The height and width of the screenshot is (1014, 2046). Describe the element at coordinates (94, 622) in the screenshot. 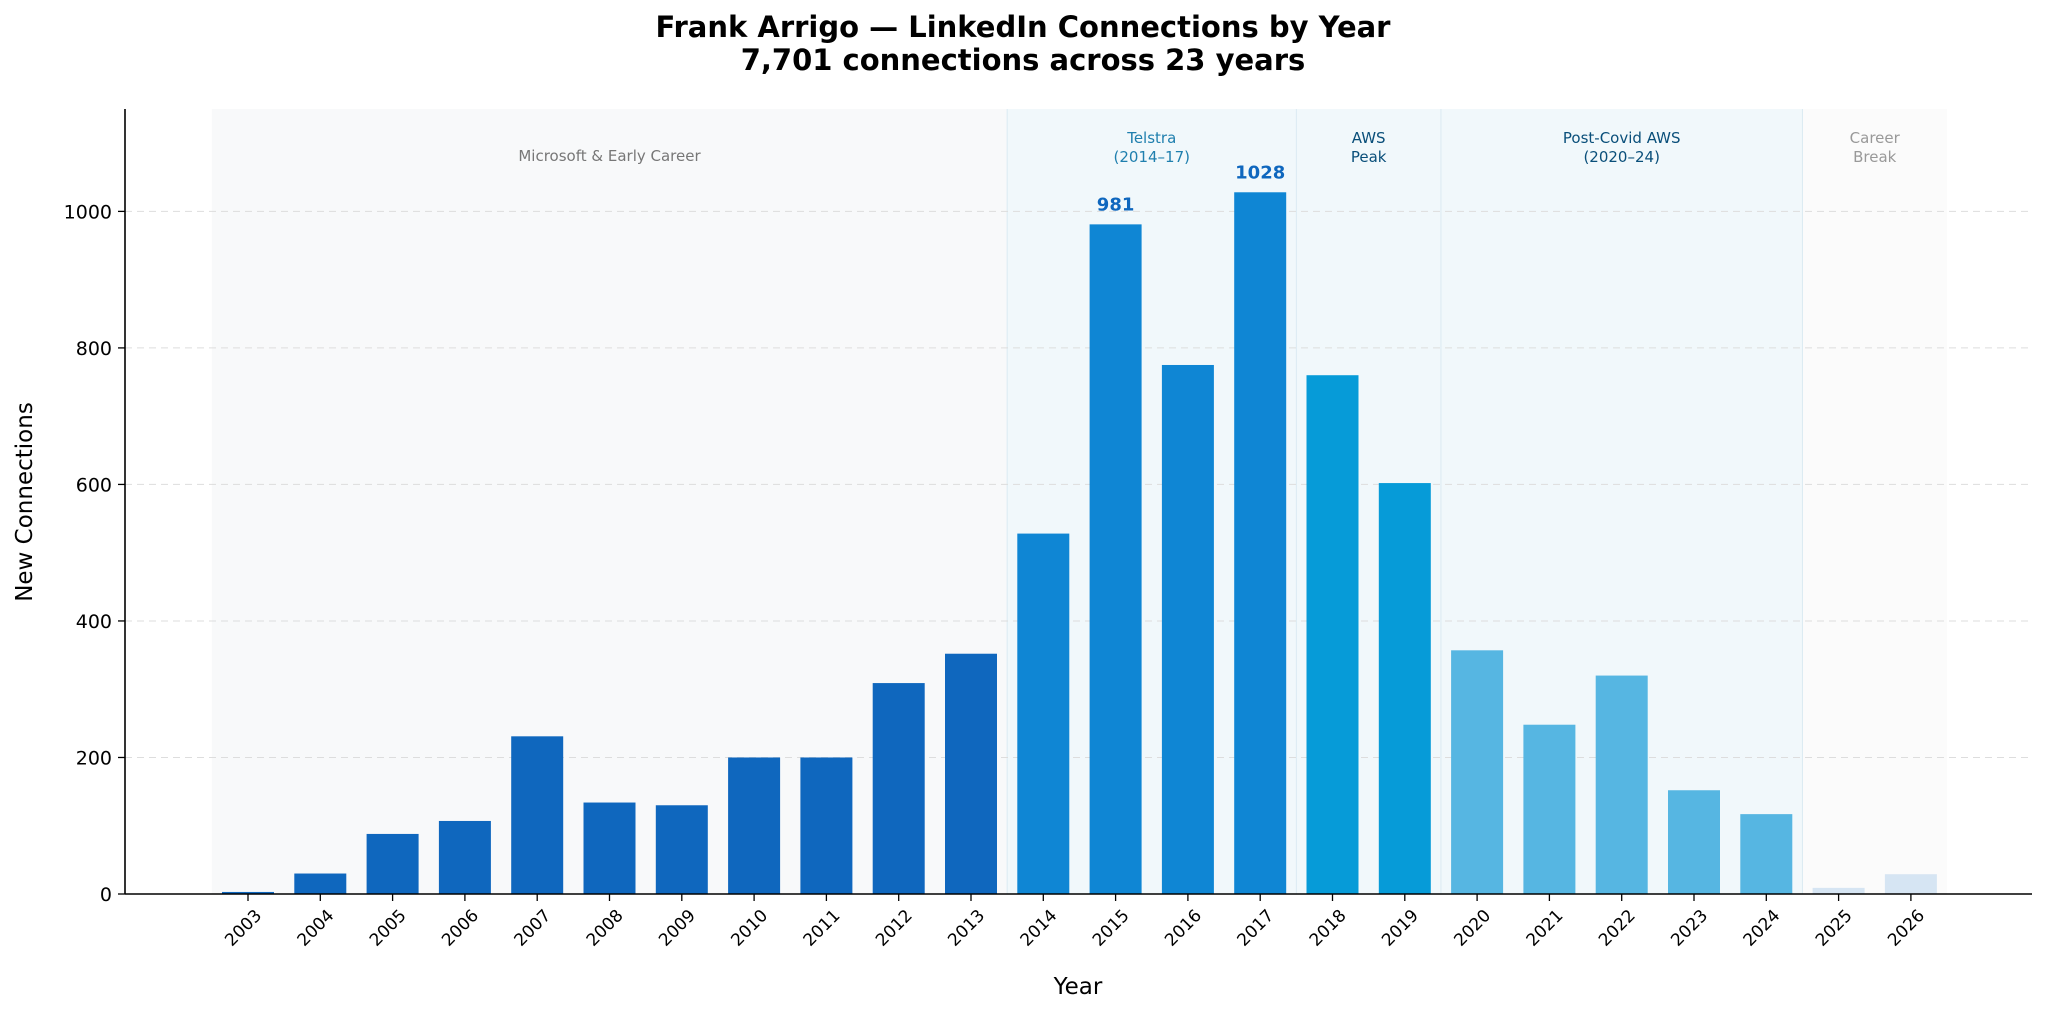

I see `y-tick-label: 400` at that location.